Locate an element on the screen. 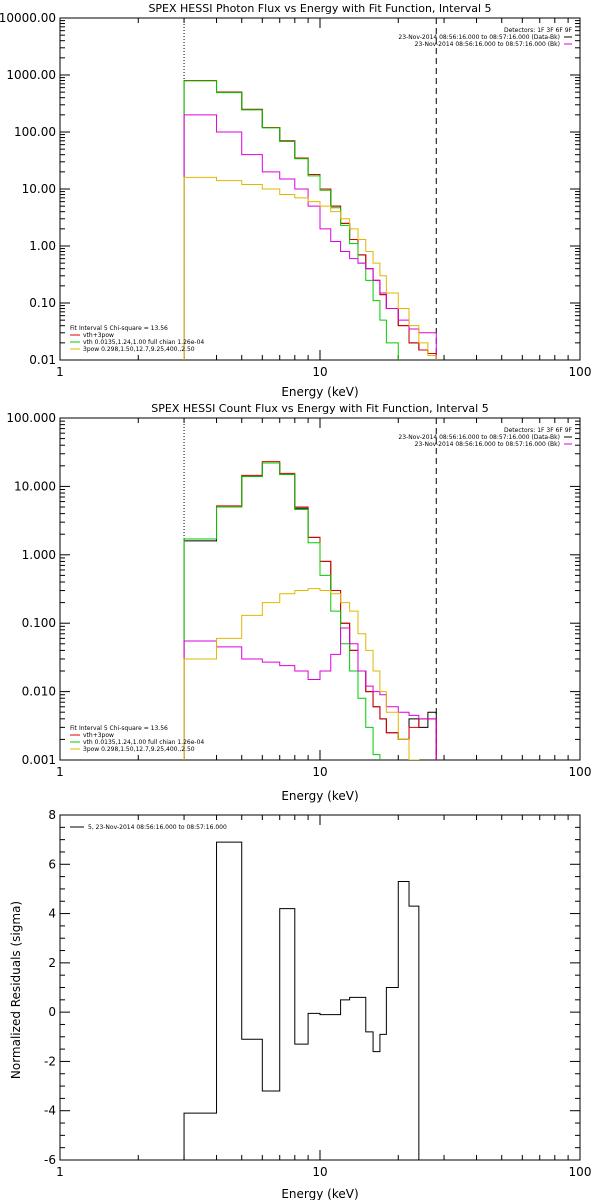 The image size is (600, 1200). y-tick-label: 10.00 is located at coordinates (39, 189).